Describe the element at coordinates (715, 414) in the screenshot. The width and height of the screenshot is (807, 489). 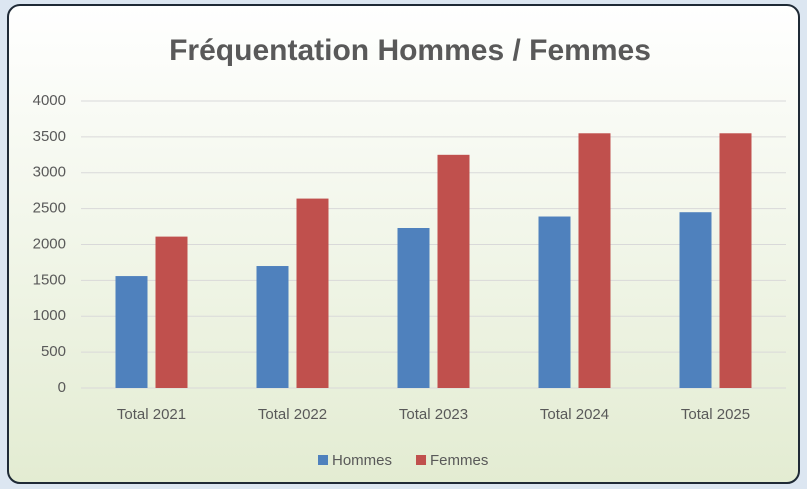
I see `x-tick-label: Total 2025` at that location.